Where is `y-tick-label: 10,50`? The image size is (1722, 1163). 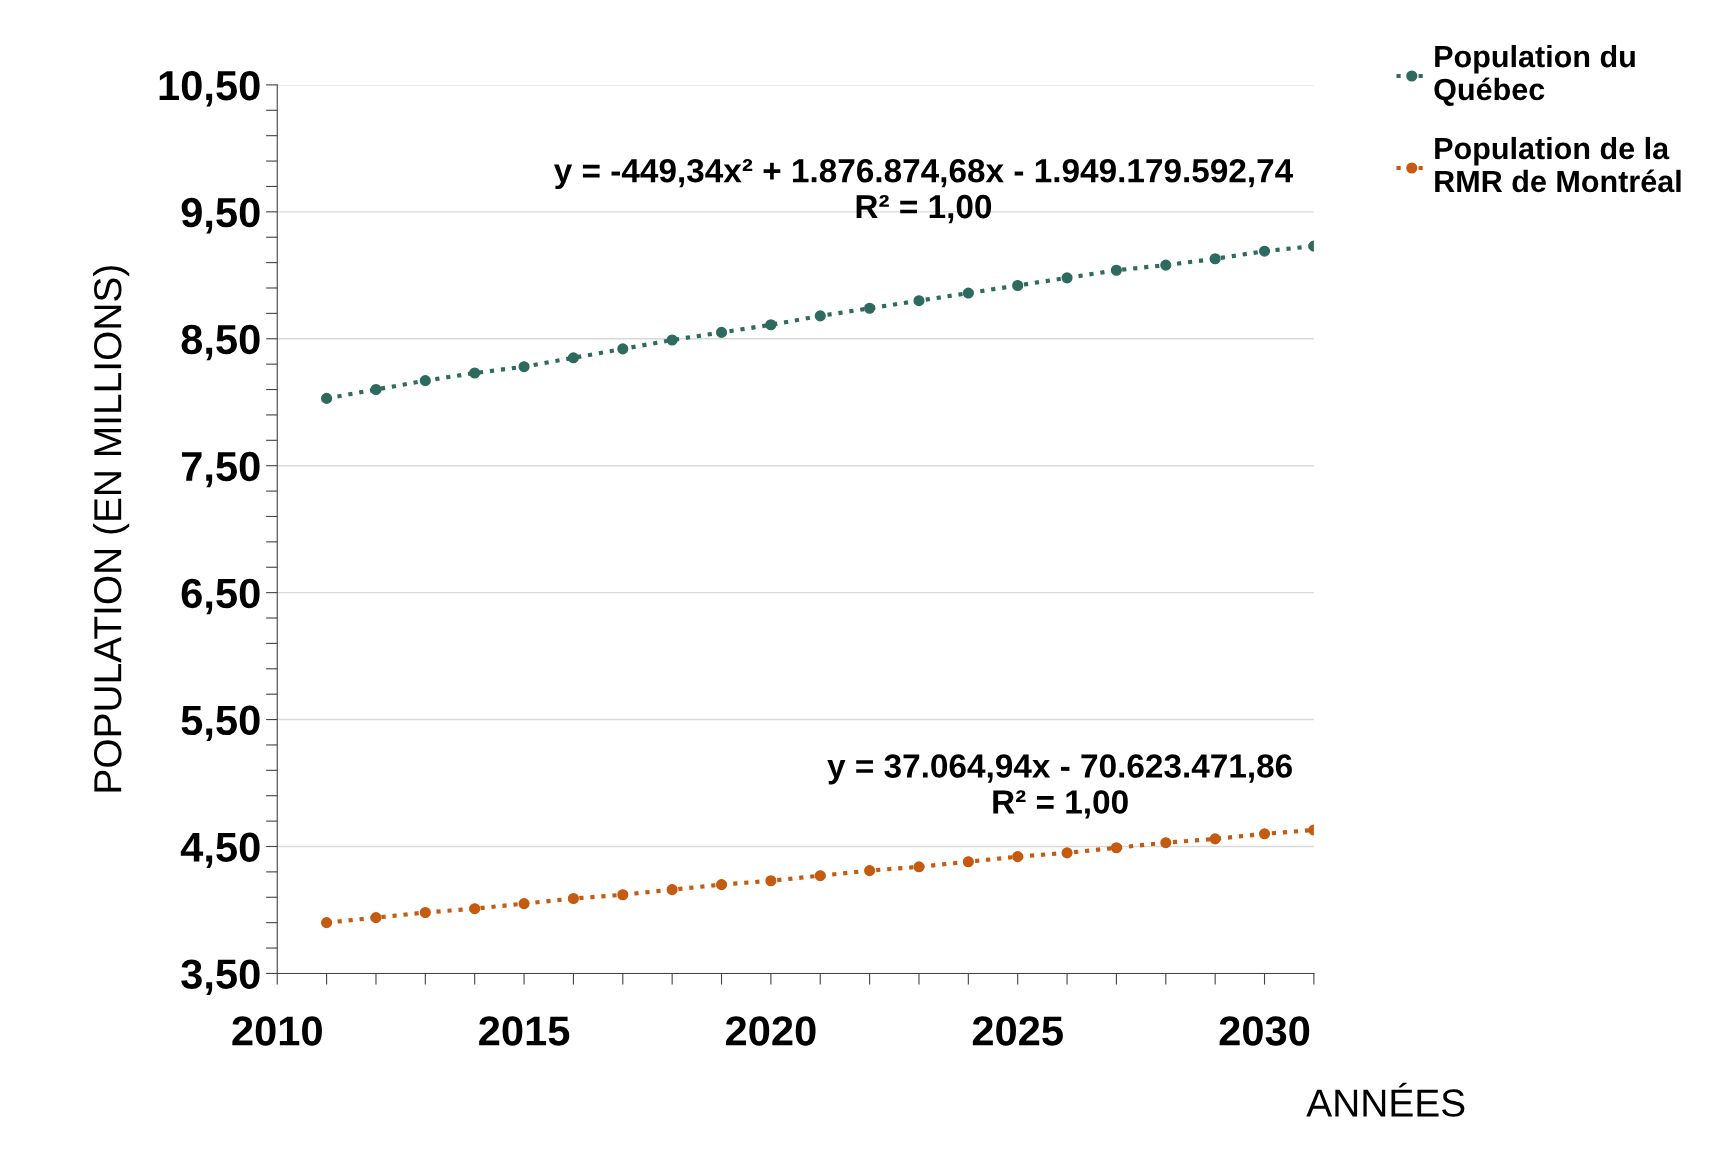
y-tick-label: 10,50 is located at coordinates (209, 88).